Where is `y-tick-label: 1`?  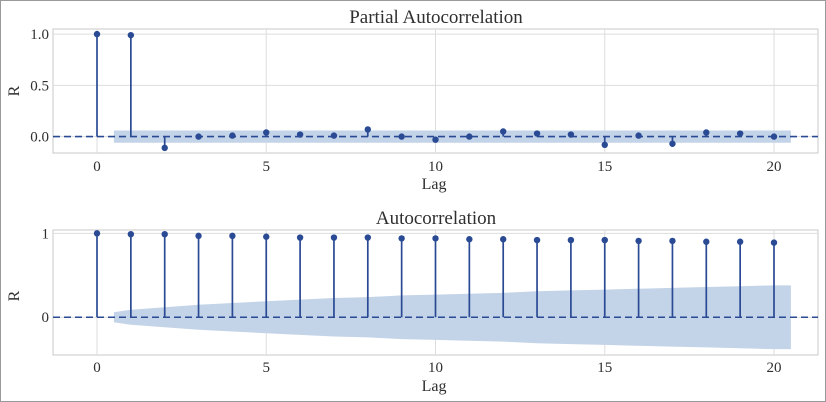 y-tick-label: 1 is located at coordinates (46, 234).